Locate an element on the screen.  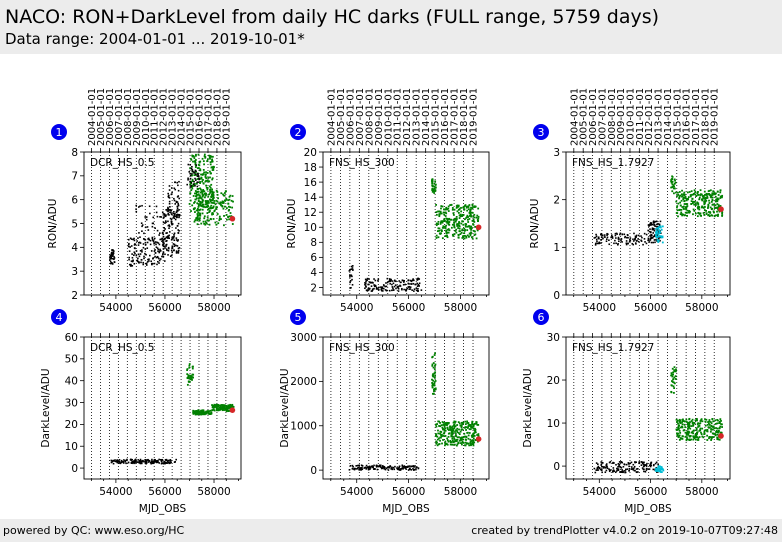
panel-number: 1 is located at coordinates (59, 132).